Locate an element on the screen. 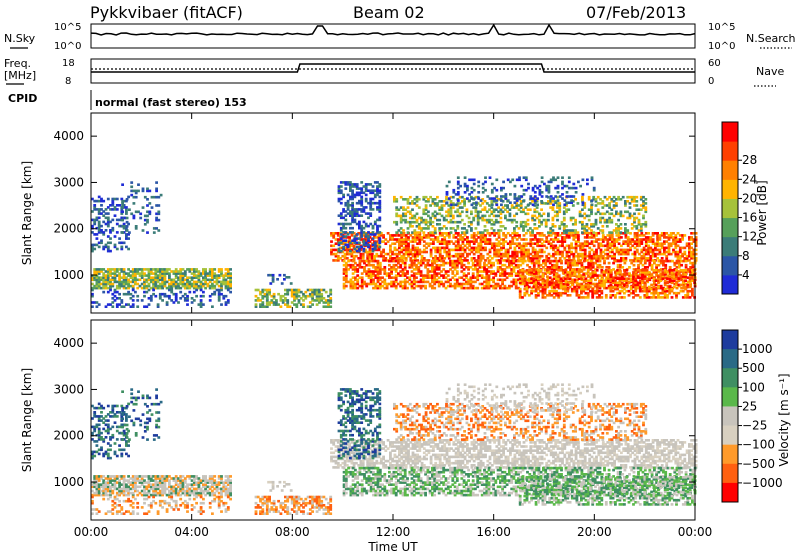  nave-tick-top: 60 is located at coordinates (714, 63).